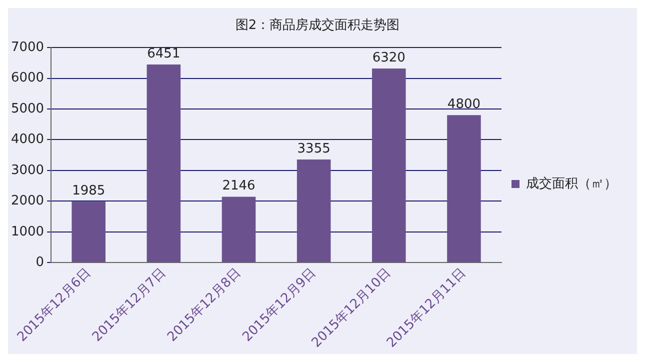  I want to click on legend-label: 成交面积（㎡）, so click(571, 183).